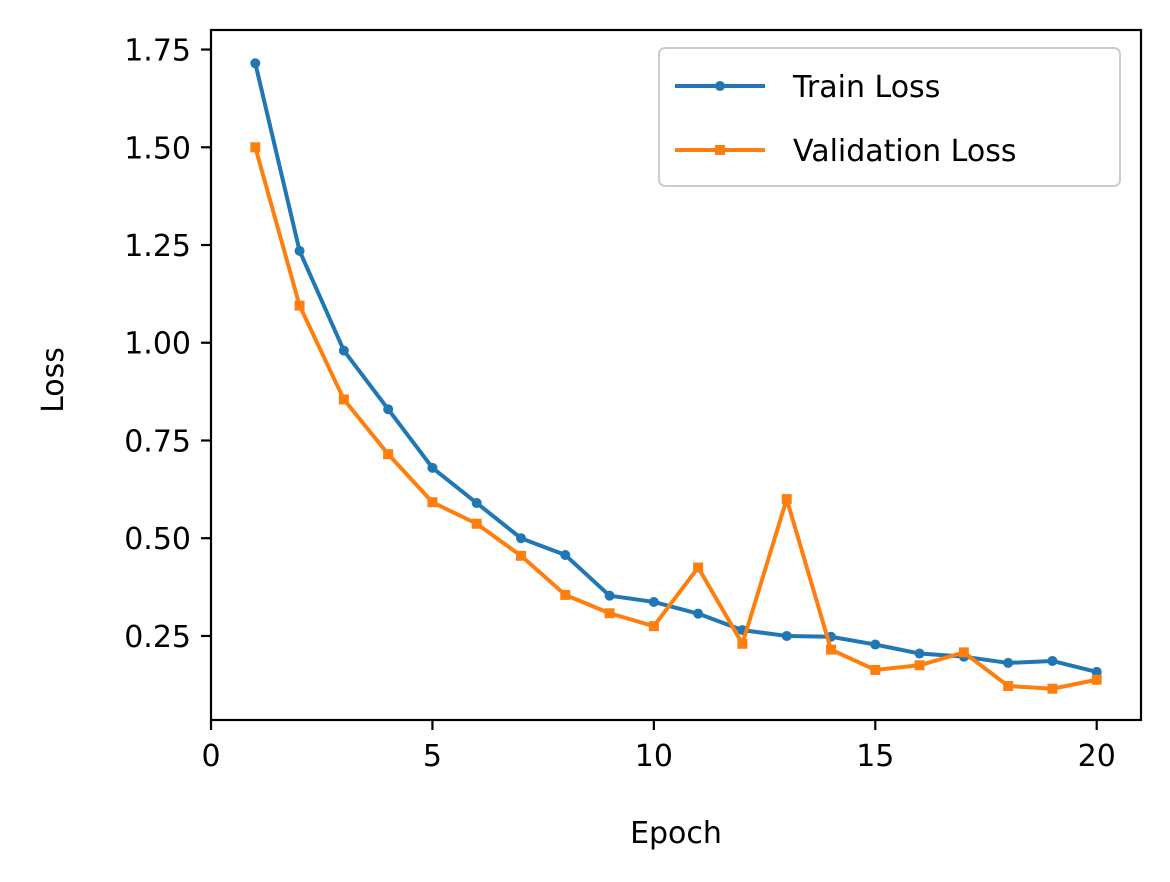 The width and height of the screenshot is (1170, 882). I want to click on y-tick-label: 0.75, so click(157, 441).